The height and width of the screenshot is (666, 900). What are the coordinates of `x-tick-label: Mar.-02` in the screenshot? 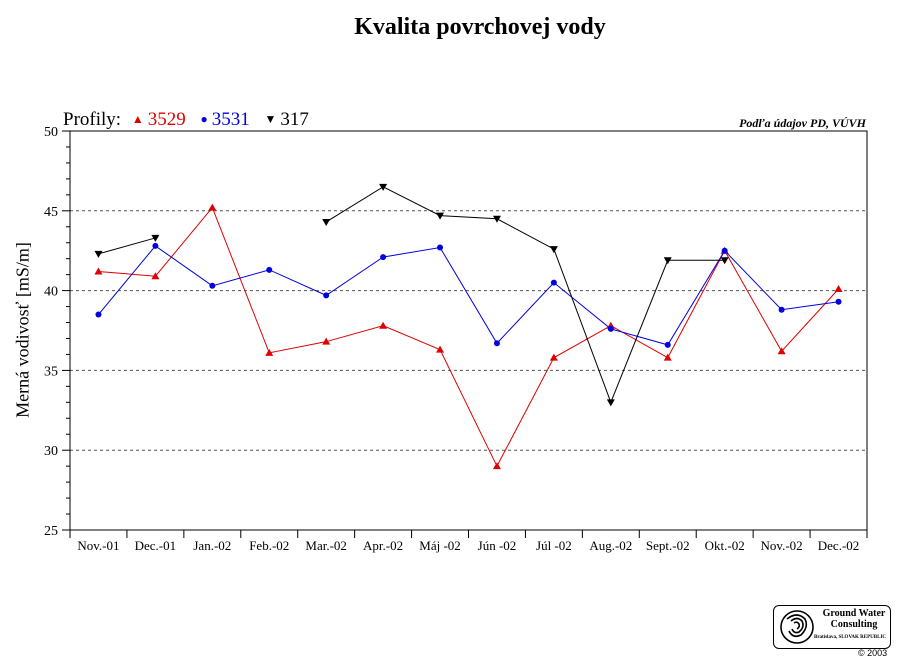 It's located at (326, 545).